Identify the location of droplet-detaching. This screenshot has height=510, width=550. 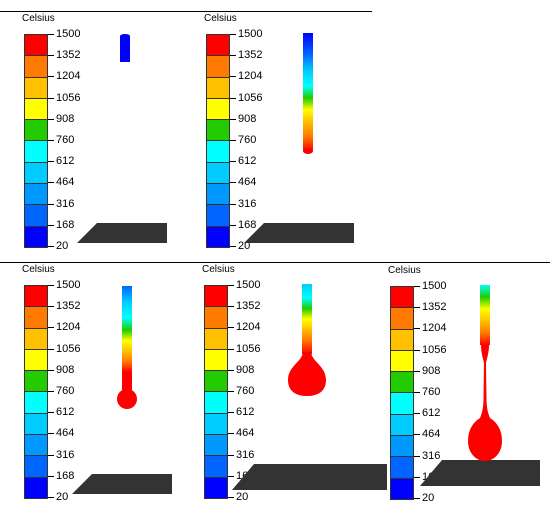
(485, 373).